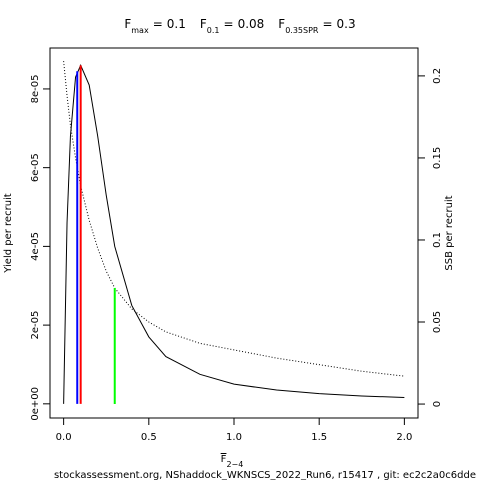 This screenshot has width=480, height=480. Describe the element at coordinates (140, 30) in the screenshot. I see `title-subscript: max` at that location.